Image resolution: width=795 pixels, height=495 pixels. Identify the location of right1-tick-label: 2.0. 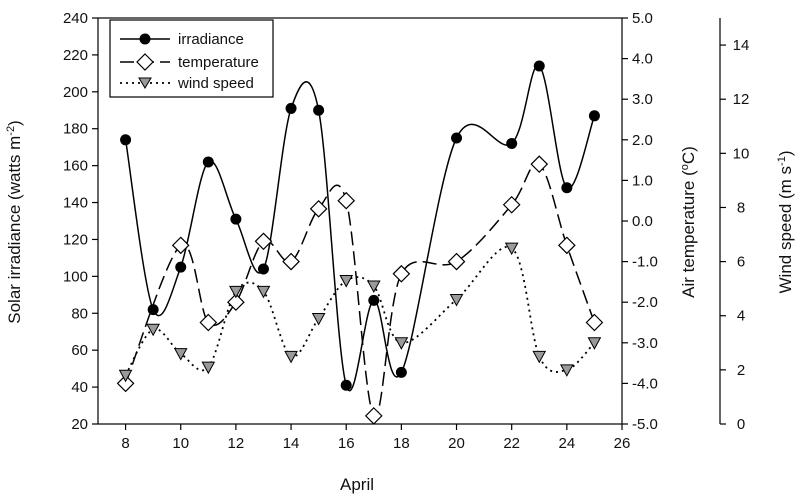
(642, 140).